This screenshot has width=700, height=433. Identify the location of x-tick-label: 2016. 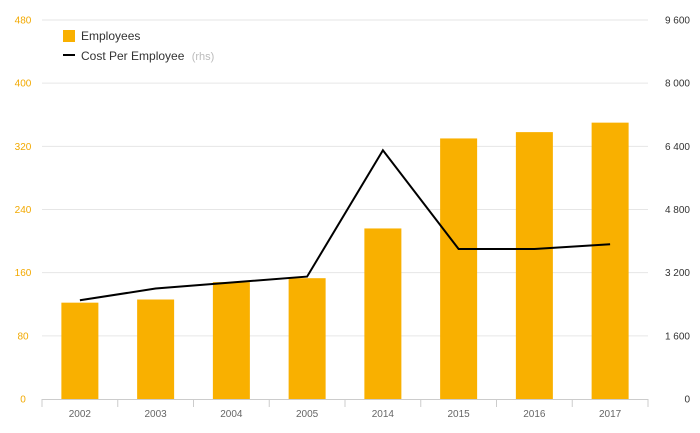
(534, 414).